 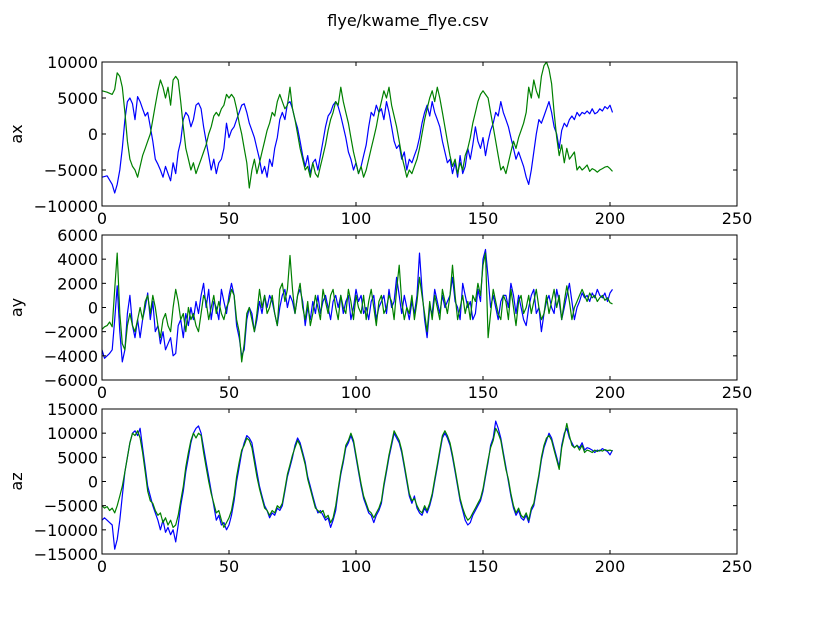 What do you see at coordinates (77, 259) in the screenshot?
I see `y-tick-label: 4000` at bounding box center [77, 259].